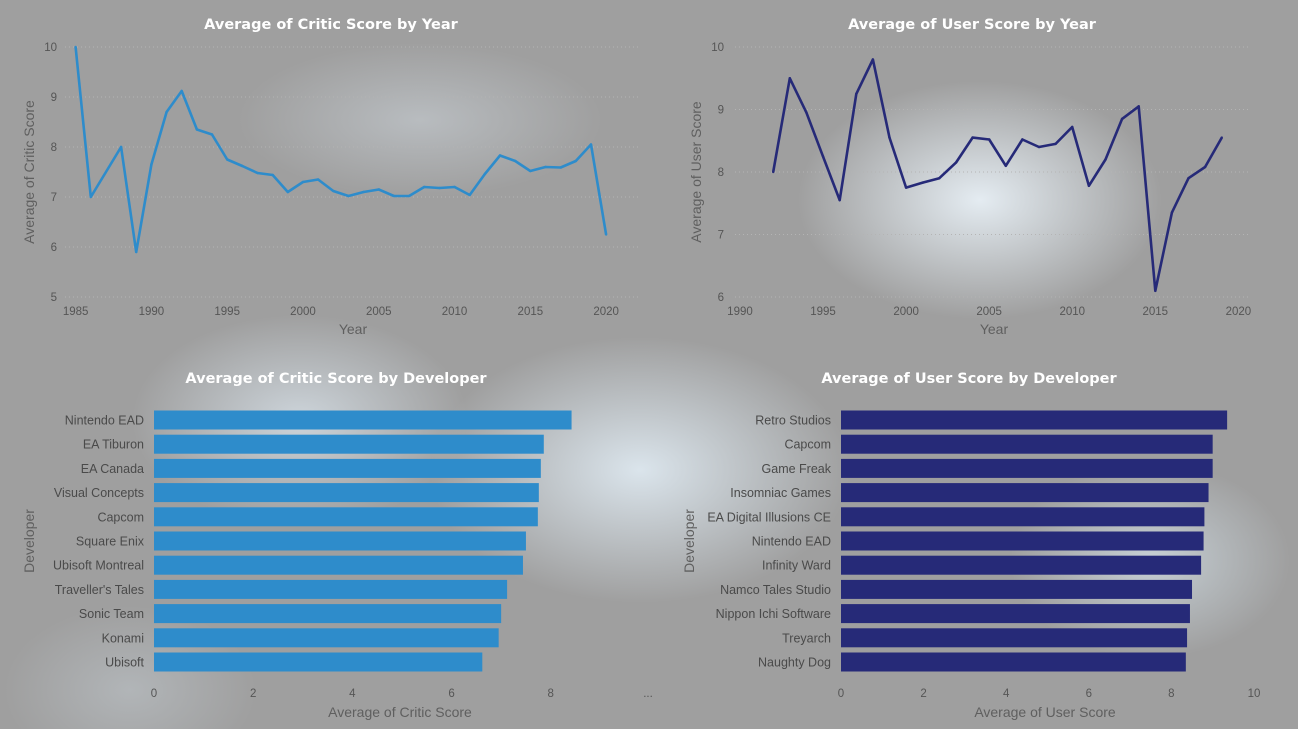 Image resolution: width=1298 pixels, height=729 pixels. I want to click on category-label: Infinity Ward, so click(796, 566).